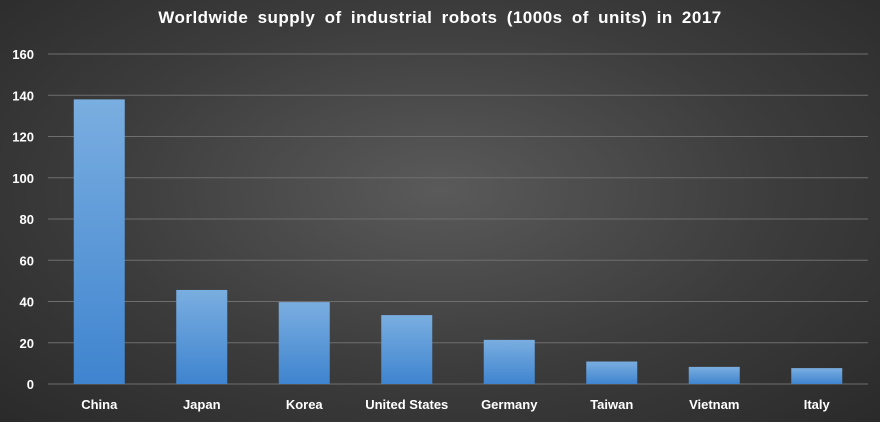 Image resolution: width=880 pixels, height=422 pixels. I want to click on x-tick-label: Taiwan, so click(611, 404).